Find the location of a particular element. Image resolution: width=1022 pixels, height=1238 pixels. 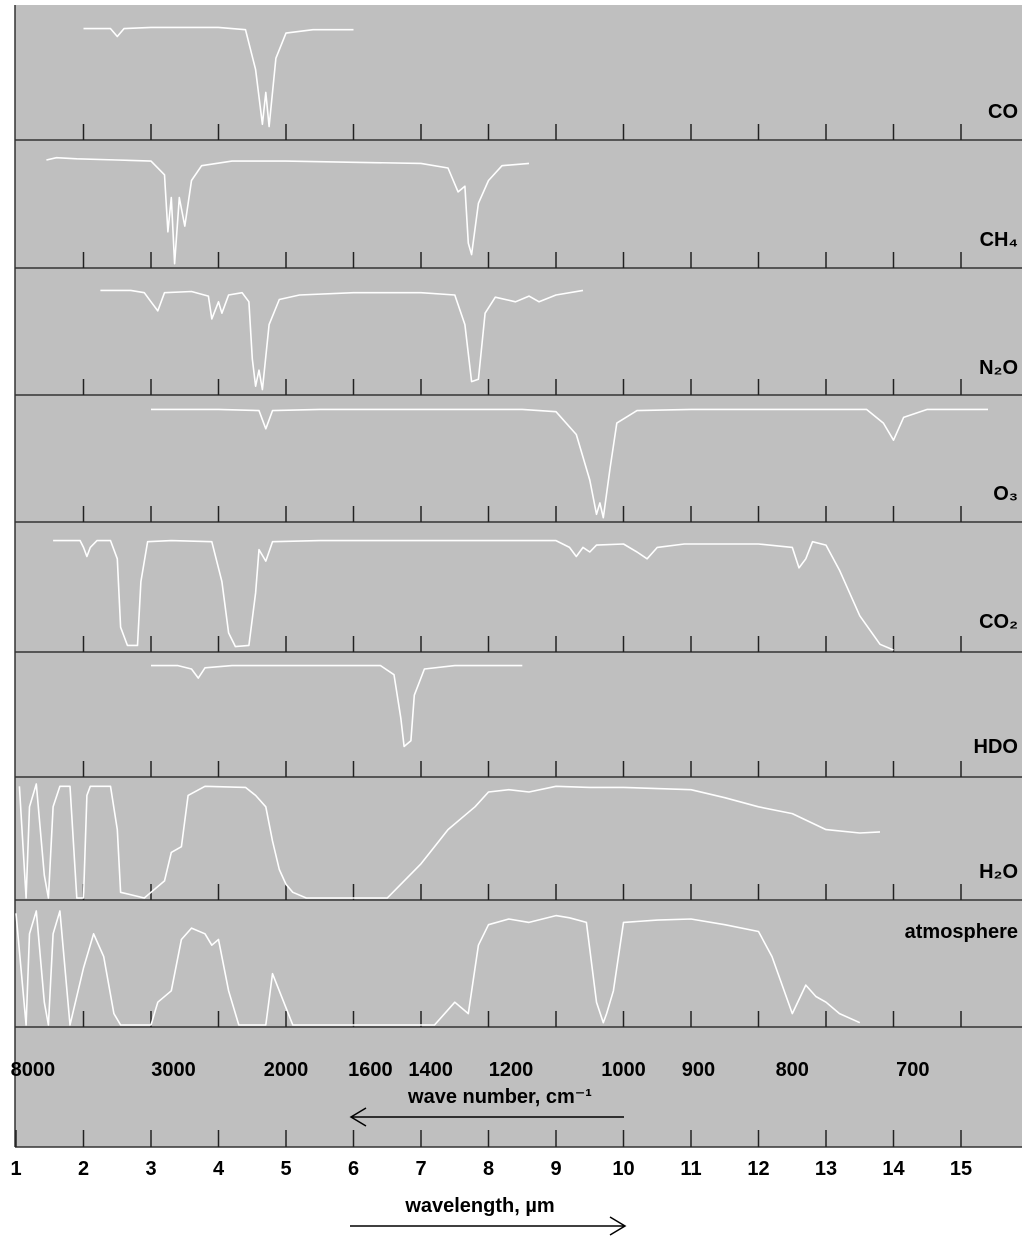

panel-label-n-o: N₂O is located at coordinates (998, 368).